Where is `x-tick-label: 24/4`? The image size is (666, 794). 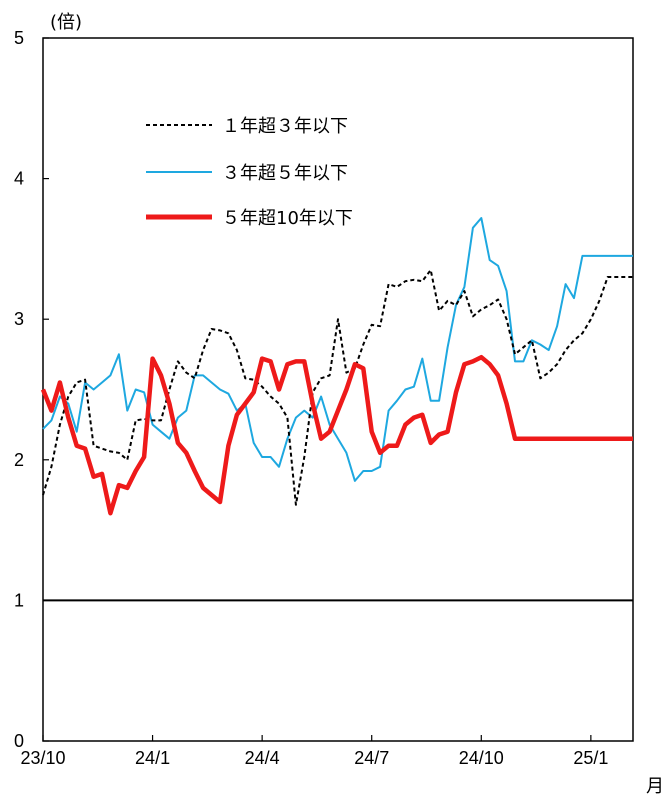
x-tick-label: 24/4 is located at coordinates (262, 758).